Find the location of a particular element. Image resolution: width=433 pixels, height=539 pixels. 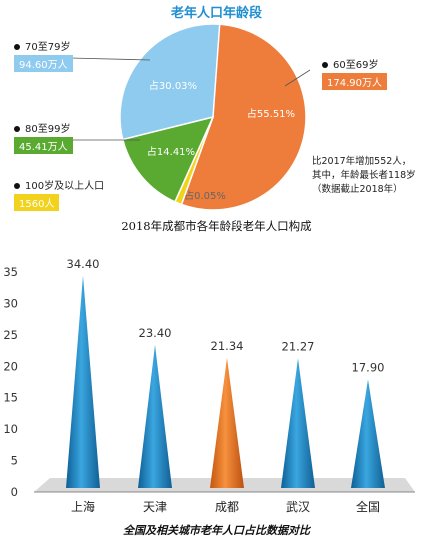

pie-label-100plus-name: 100岁及以上人口 is located at coordinates (65, 186).